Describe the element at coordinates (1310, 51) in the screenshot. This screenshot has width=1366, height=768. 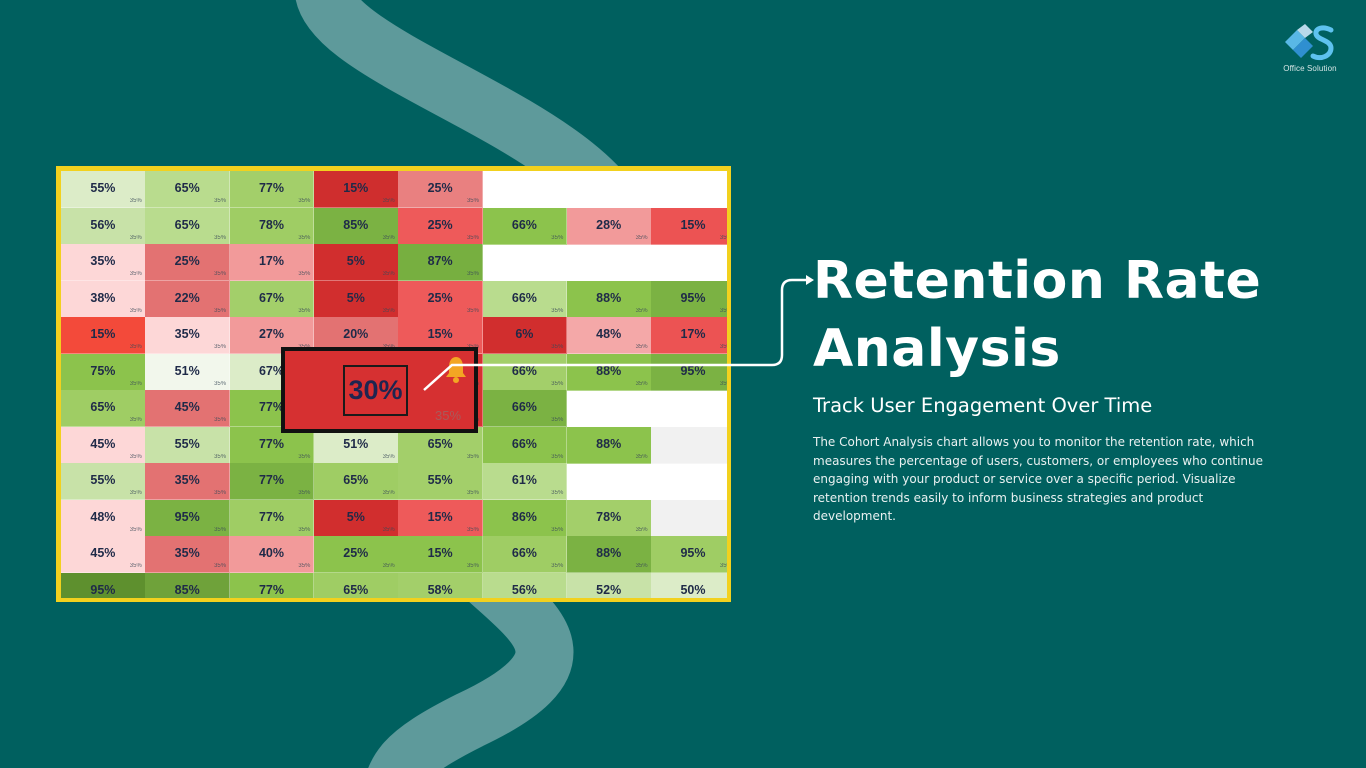
I see `office-solution-logo: Office Solution` at that location.